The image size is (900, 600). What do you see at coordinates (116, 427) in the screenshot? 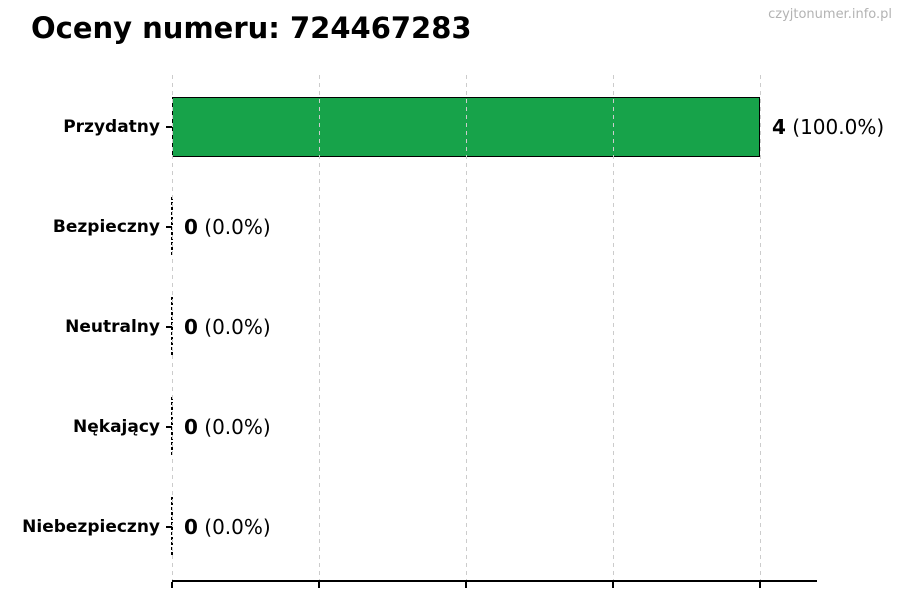
I see `category-label: Nękający` at bounding box center [116, 427].